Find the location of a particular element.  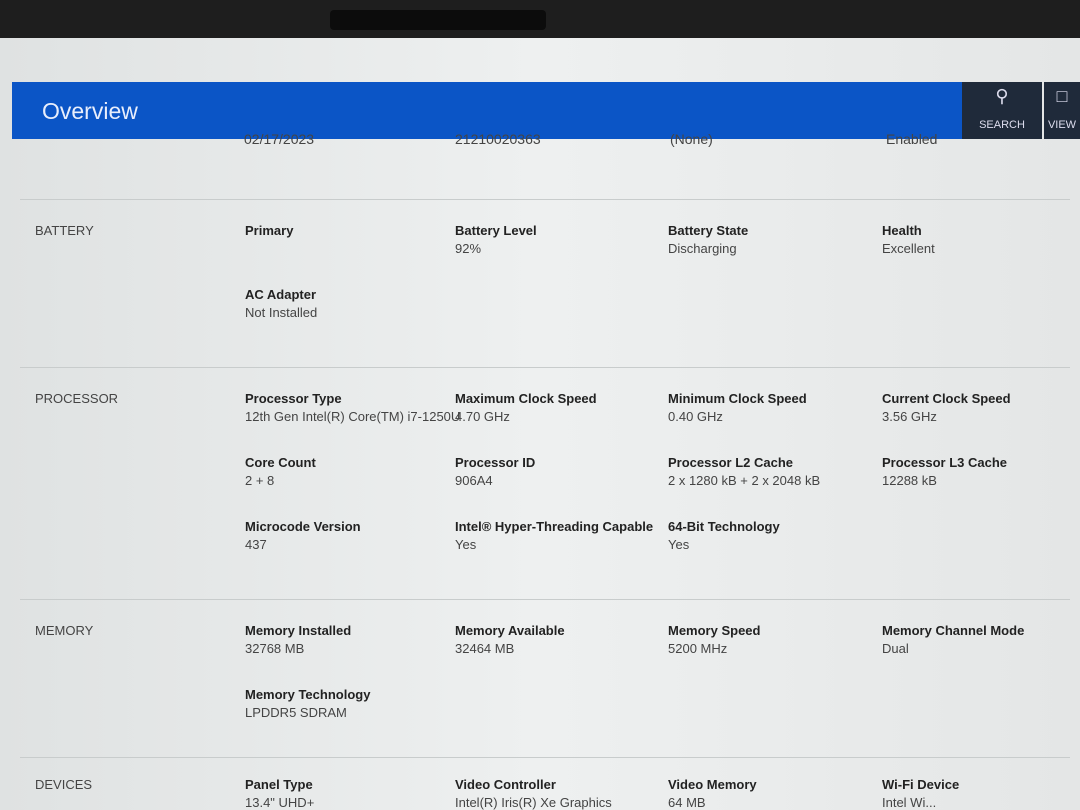

info-value: 32768 MB is located at coordinates (275, 648).